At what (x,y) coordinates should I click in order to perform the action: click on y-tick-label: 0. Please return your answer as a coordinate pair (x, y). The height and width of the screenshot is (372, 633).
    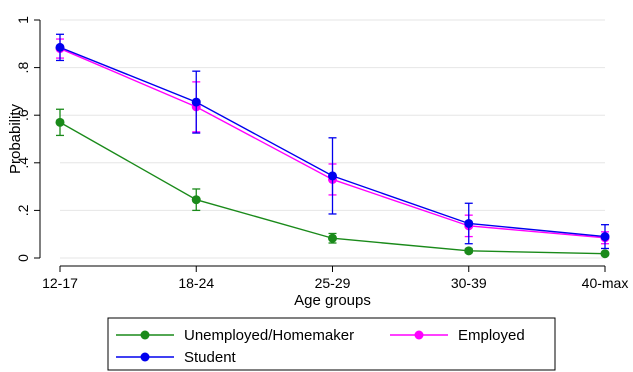
    Looking at the image, I should click on (23, 258).